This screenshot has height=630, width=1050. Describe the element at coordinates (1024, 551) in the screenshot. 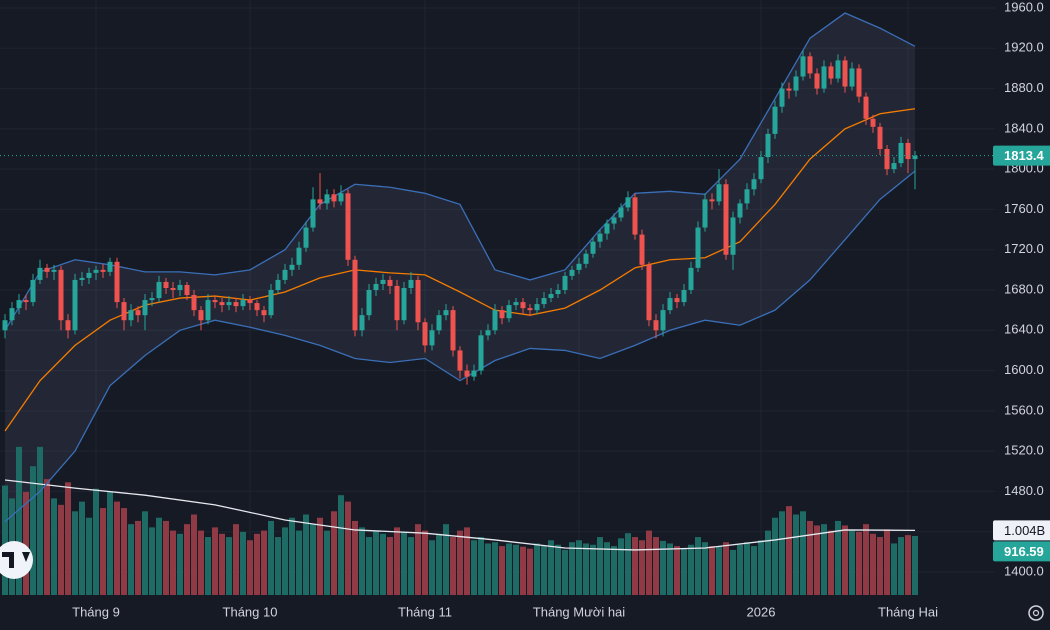

I see `last-volume-label: 916.59` at that location.